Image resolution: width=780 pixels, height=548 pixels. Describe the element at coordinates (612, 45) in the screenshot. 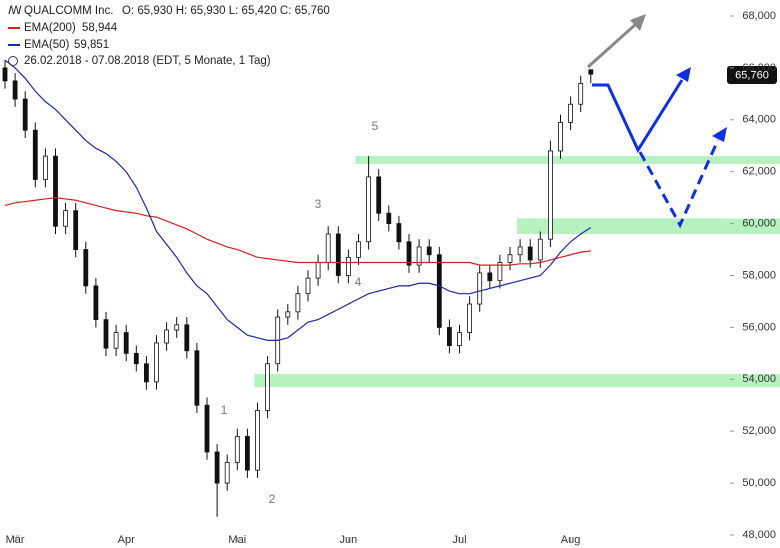

I see `gray-arrow` at that location.